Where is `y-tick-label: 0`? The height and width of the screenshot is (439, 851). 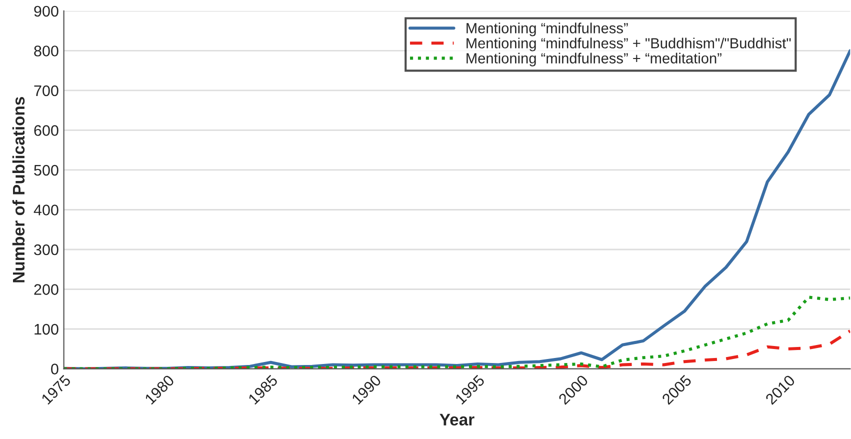
y-tick-label: 0 is located at coordinates (54, 369).